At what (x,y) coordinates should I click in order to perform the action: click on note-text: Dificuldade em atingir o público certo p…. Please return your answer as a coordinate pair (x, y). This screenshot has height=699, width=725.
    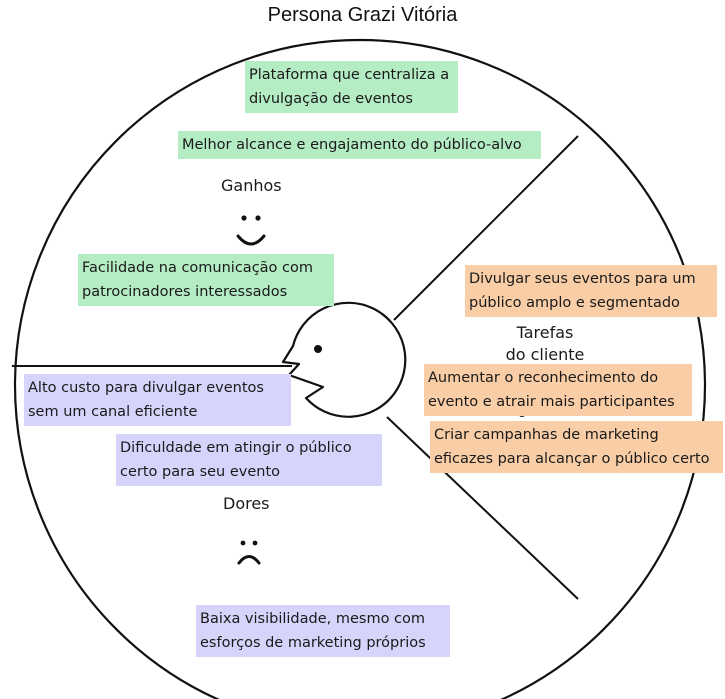
    Looking at the image, I should click on (236, 460).